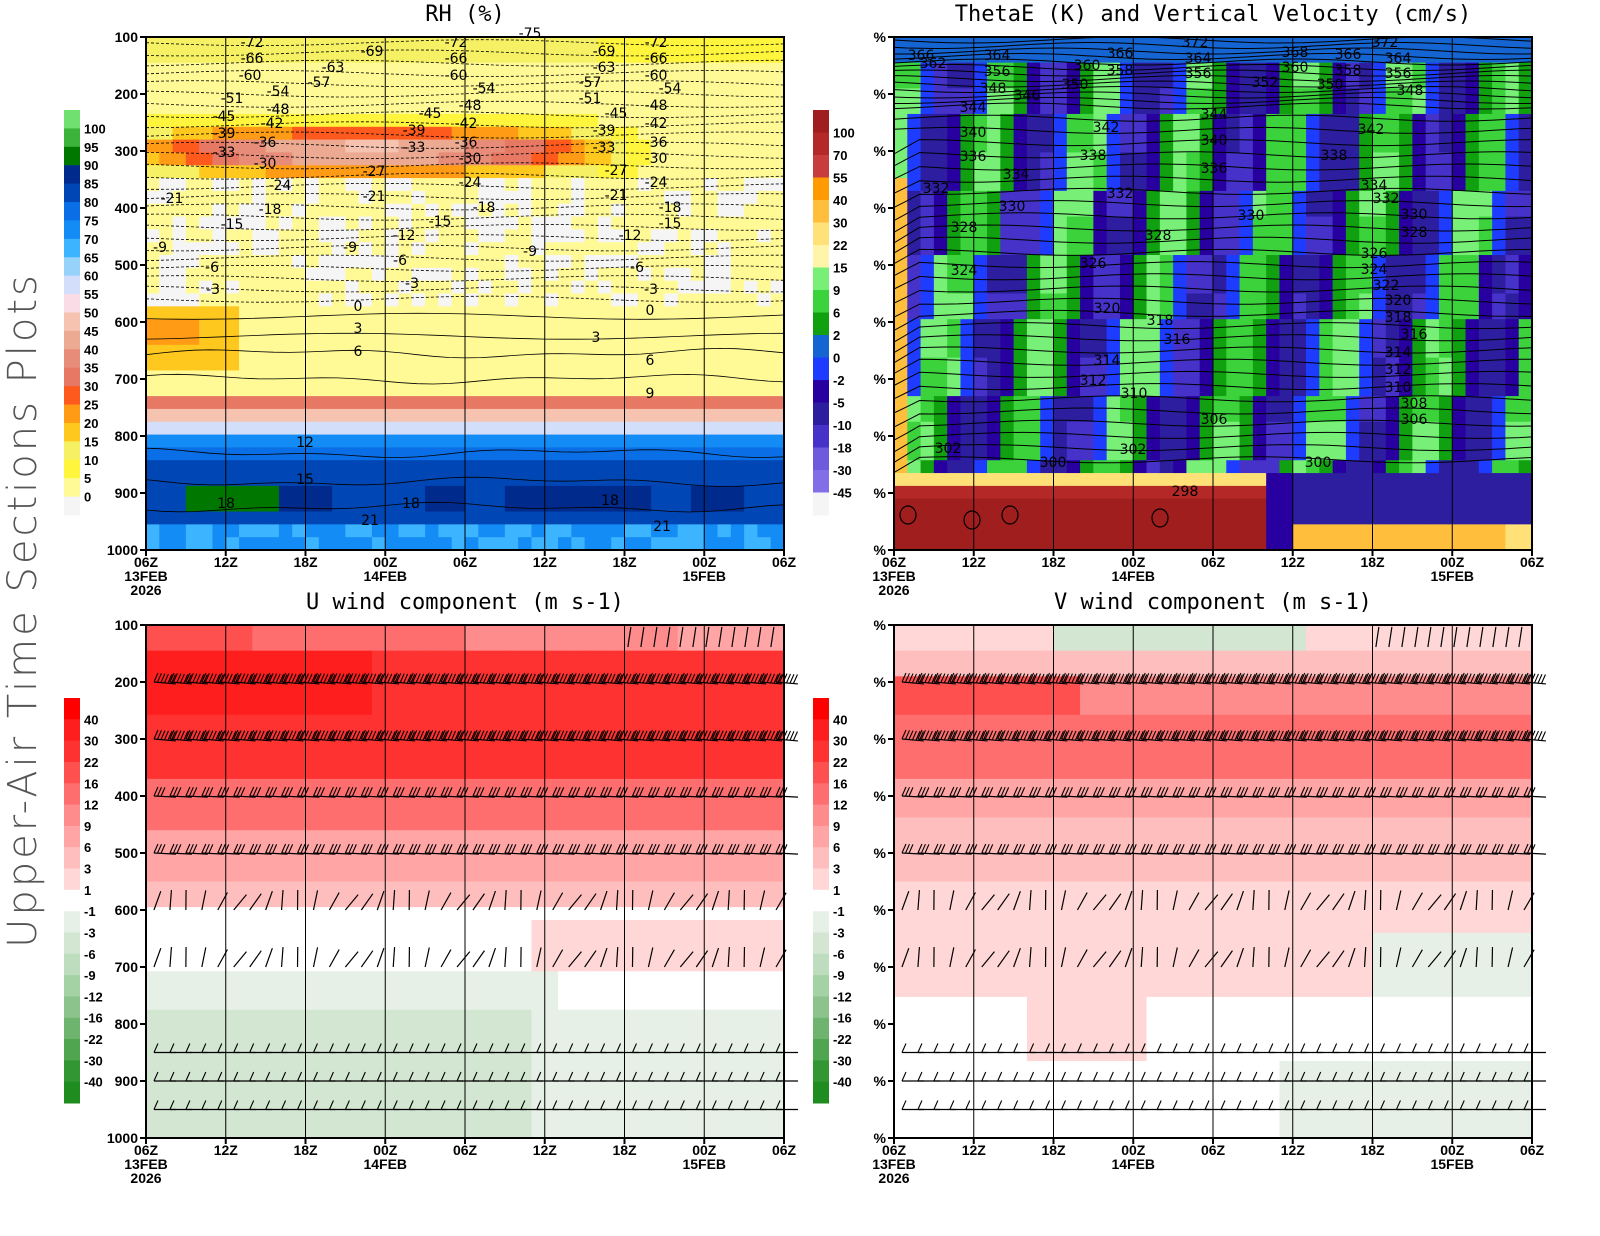 The width and height of the screenshot is (1600, 1236). I want to click on colorbar-swatch, so click(72, 156).